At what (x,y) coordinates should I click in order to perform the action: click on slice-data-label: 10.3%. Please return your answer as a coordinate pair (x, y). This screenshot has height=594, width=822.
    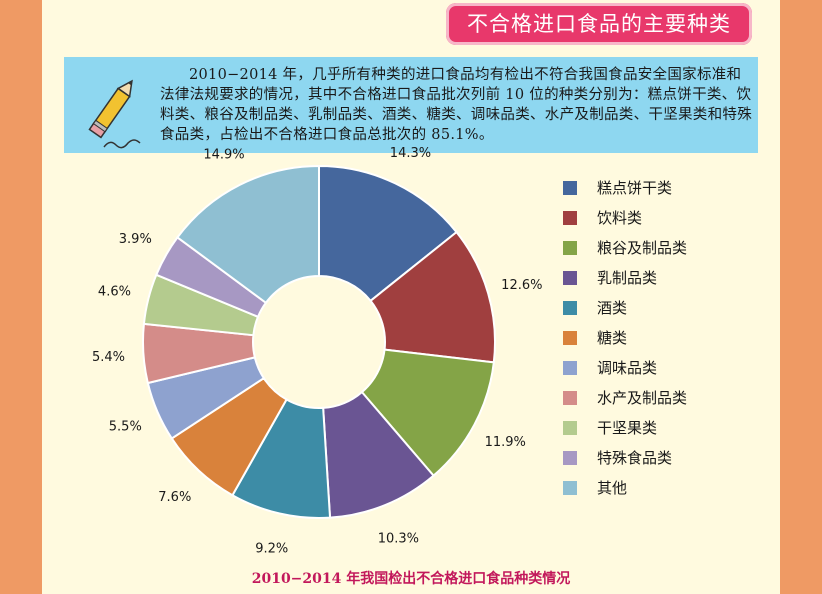
    Looking at the image, I should click on (398, 539).